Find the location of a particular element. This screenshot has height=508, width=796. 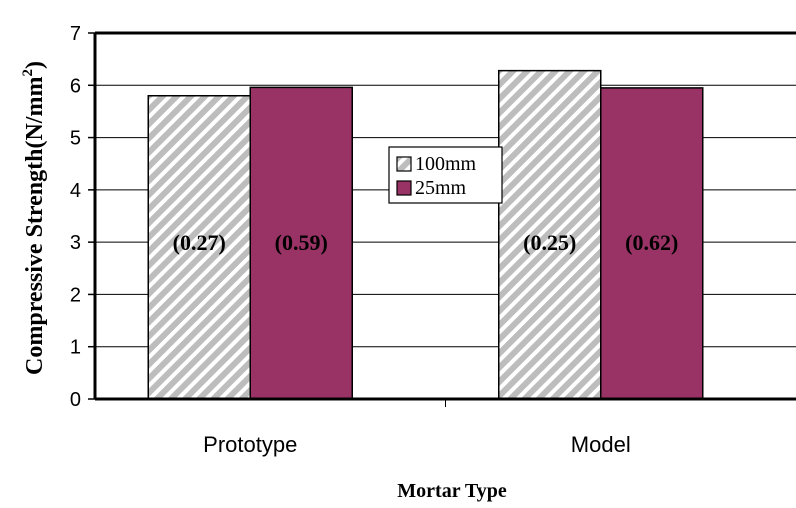

data-labels: (0.27) (0.59) (0.25) (0.62) is located at coordinates (426, 242).